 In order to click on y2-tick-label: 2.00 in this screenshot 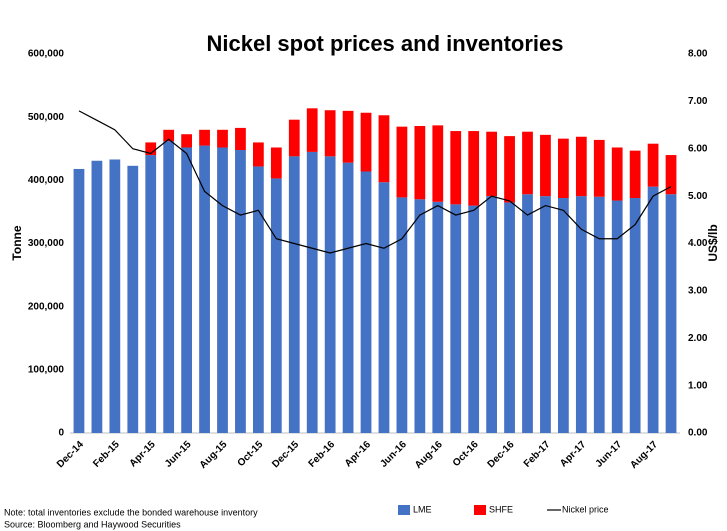, I will do `click(698, 338)`.